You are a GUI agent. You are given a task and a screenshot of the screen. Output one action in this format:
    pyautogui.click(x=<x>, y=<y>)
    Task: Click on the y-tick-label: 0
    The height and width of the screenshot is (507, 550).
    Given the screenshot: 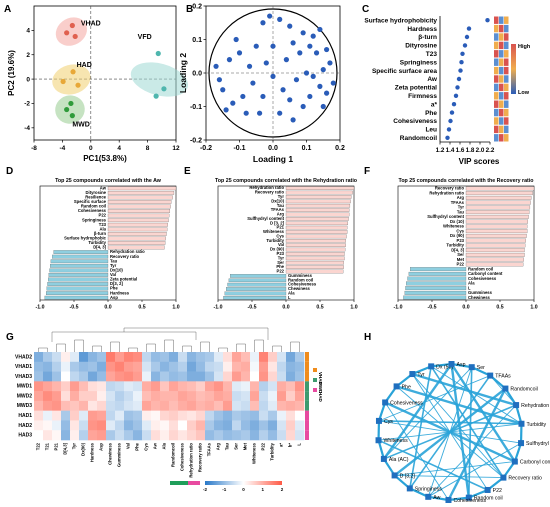 What is the action you would take?
    pyautogui.click(x=28, y=79)
    